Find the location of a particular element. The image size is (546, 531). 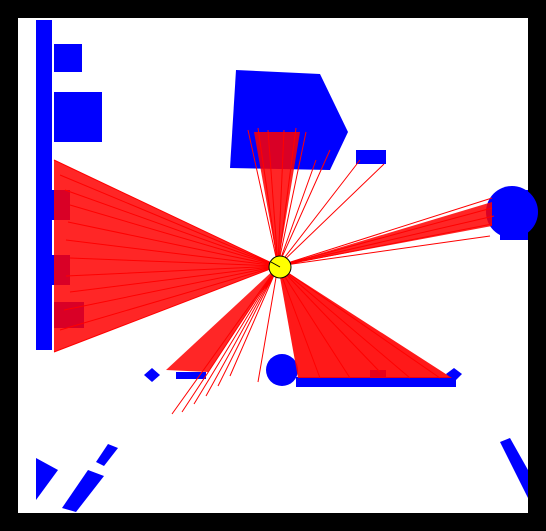

obstacle-left-dot is located at coordinates (152, 375).